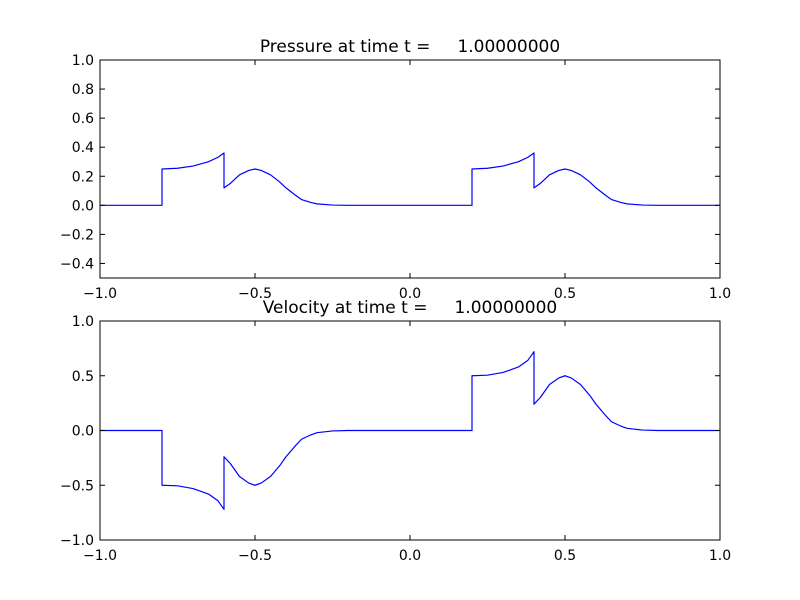 This screenshot has width=800, height=600. Describe the element at coordinates (100, 294) in the screenshot. I see `pressure-xtick-label: −1.0` at that location.